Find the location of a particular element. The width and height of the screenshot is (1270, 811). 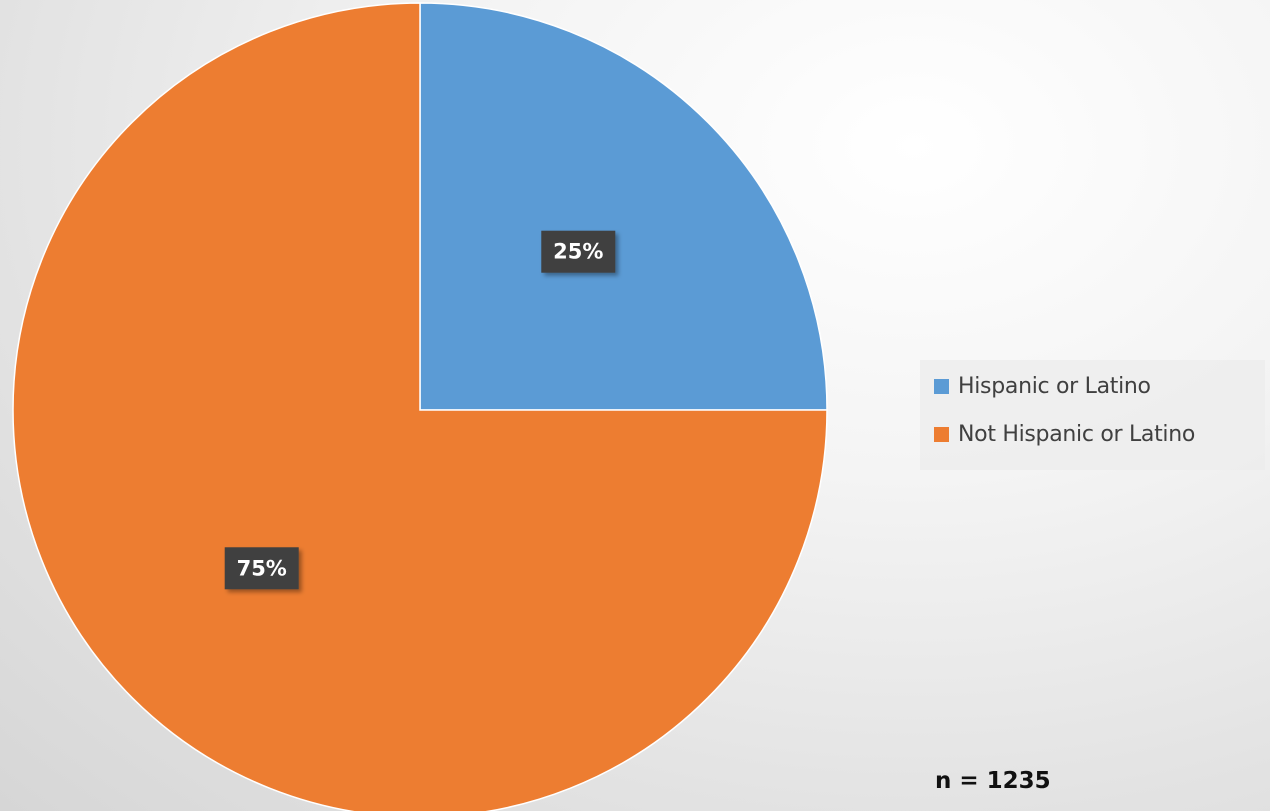

legend-label-not-hispanic: Not Hispanic or Latino is located at coordinates (1077, 434).